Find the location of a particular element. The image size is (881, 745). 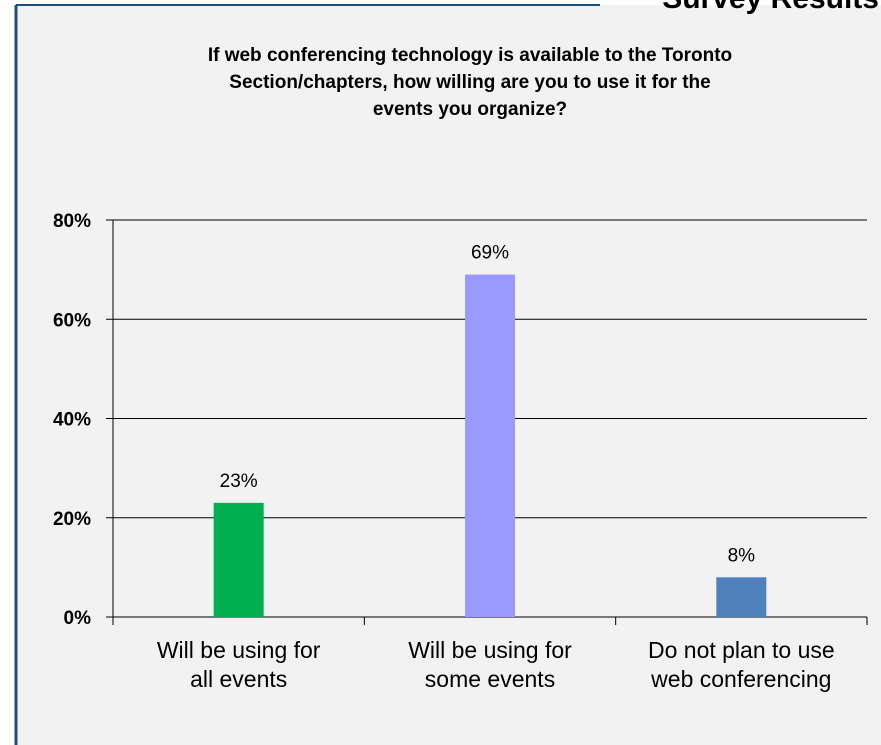

y-tick-label: 0% is located at coordinates (78, 618).